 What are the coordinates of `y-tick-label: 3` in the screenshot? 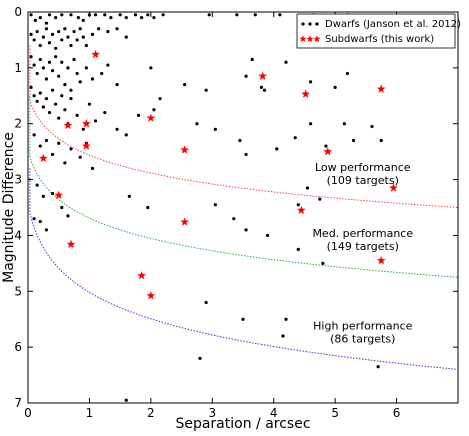 It's located at (18, 180).